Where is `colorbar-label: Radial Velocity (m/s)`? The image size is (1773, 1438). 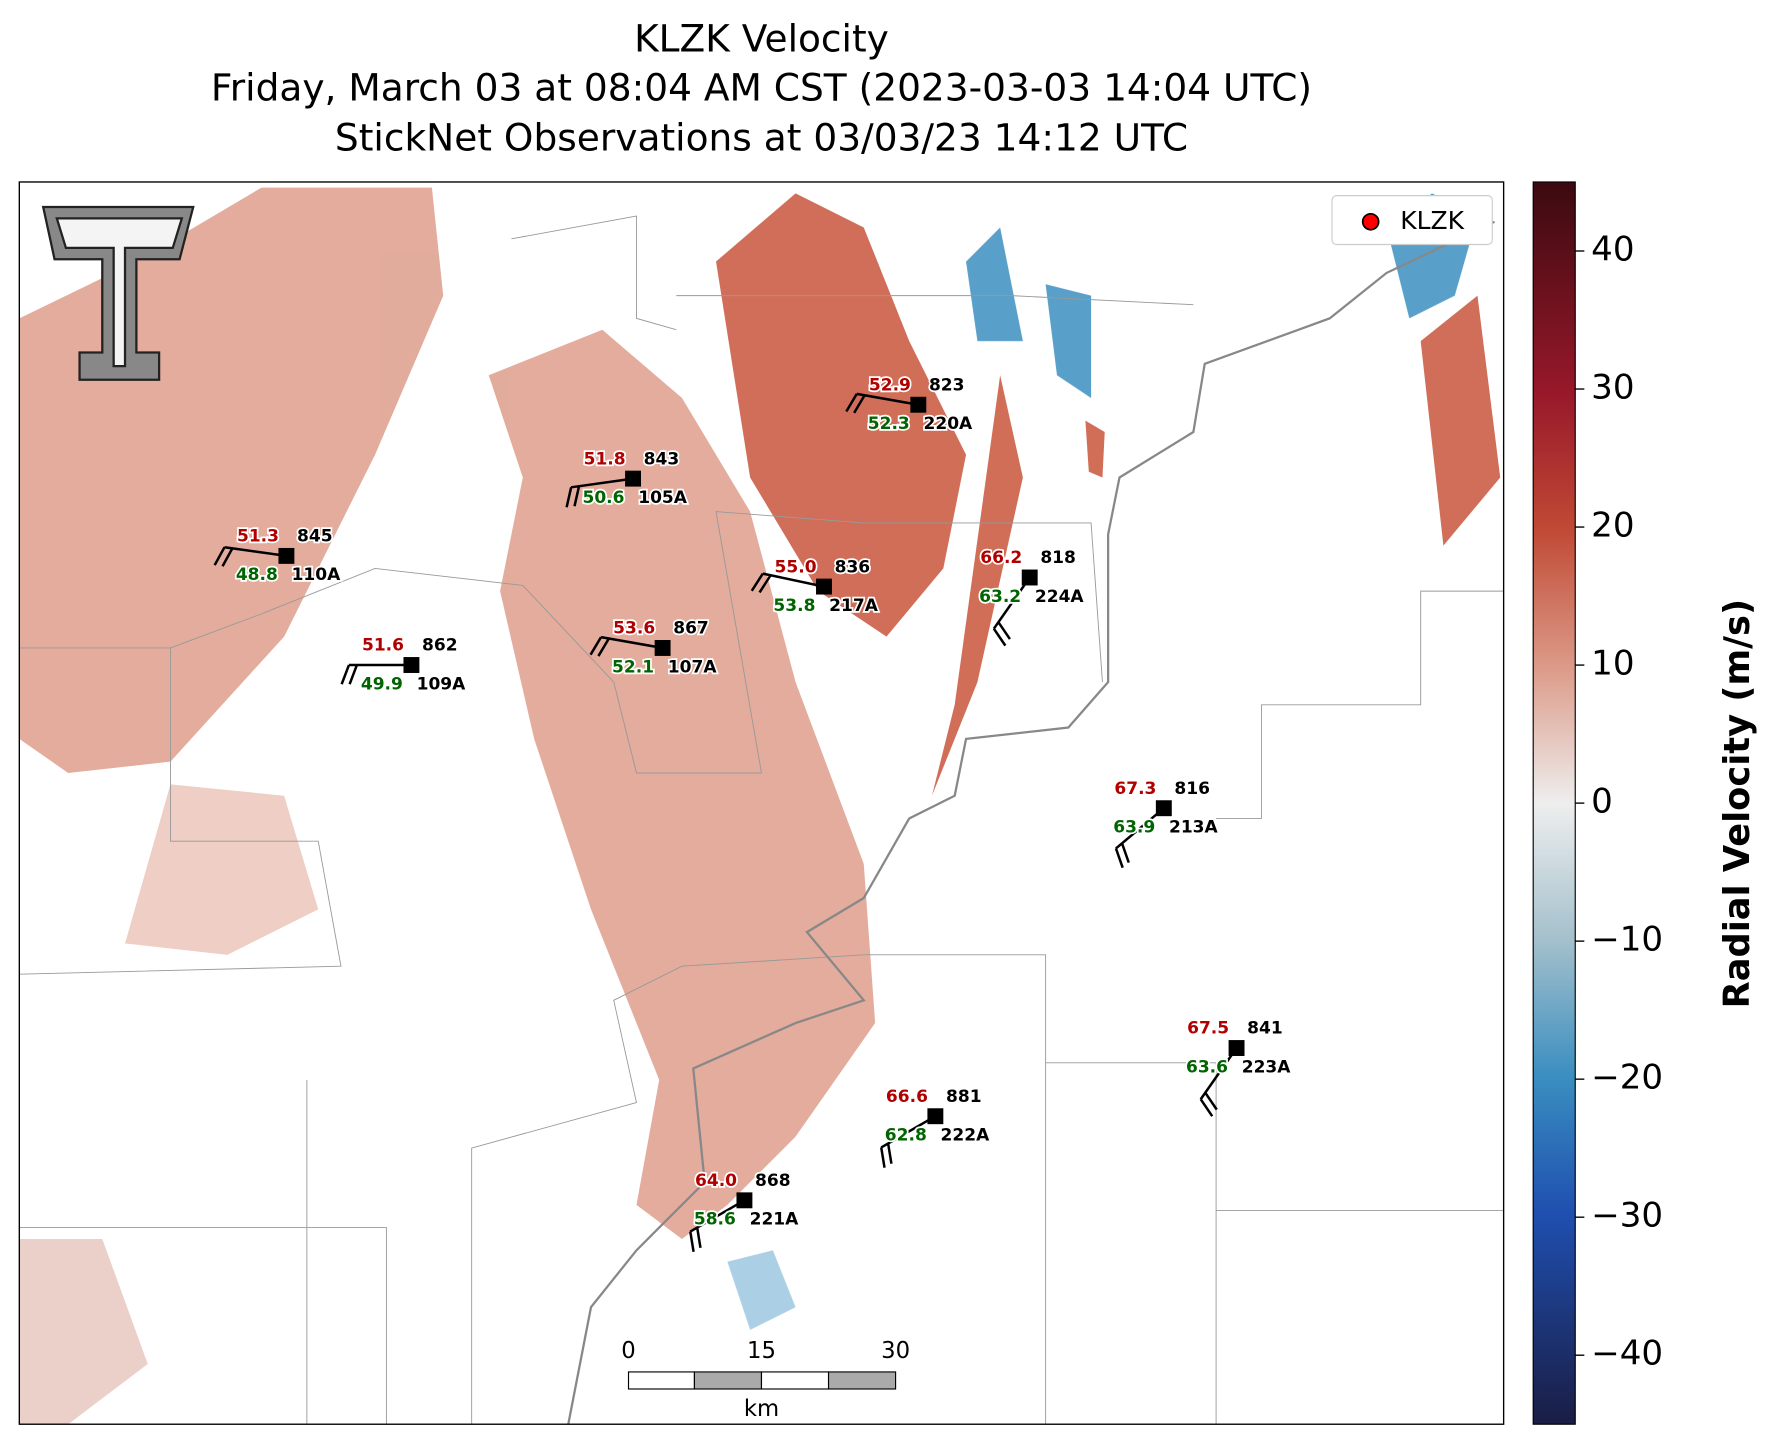 colorbar-label: Radial Velocity (m/s) is located at coordinates (1737, 803).